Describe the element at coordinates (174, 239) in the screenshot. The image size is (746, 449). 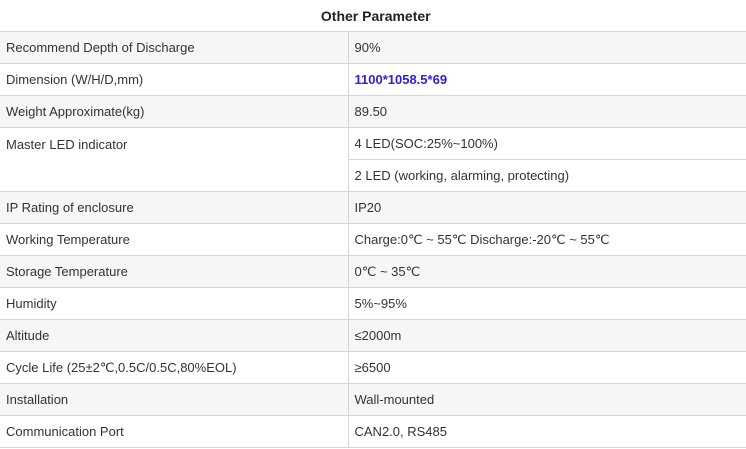
I see `param-label: Working Temperature` at that location.